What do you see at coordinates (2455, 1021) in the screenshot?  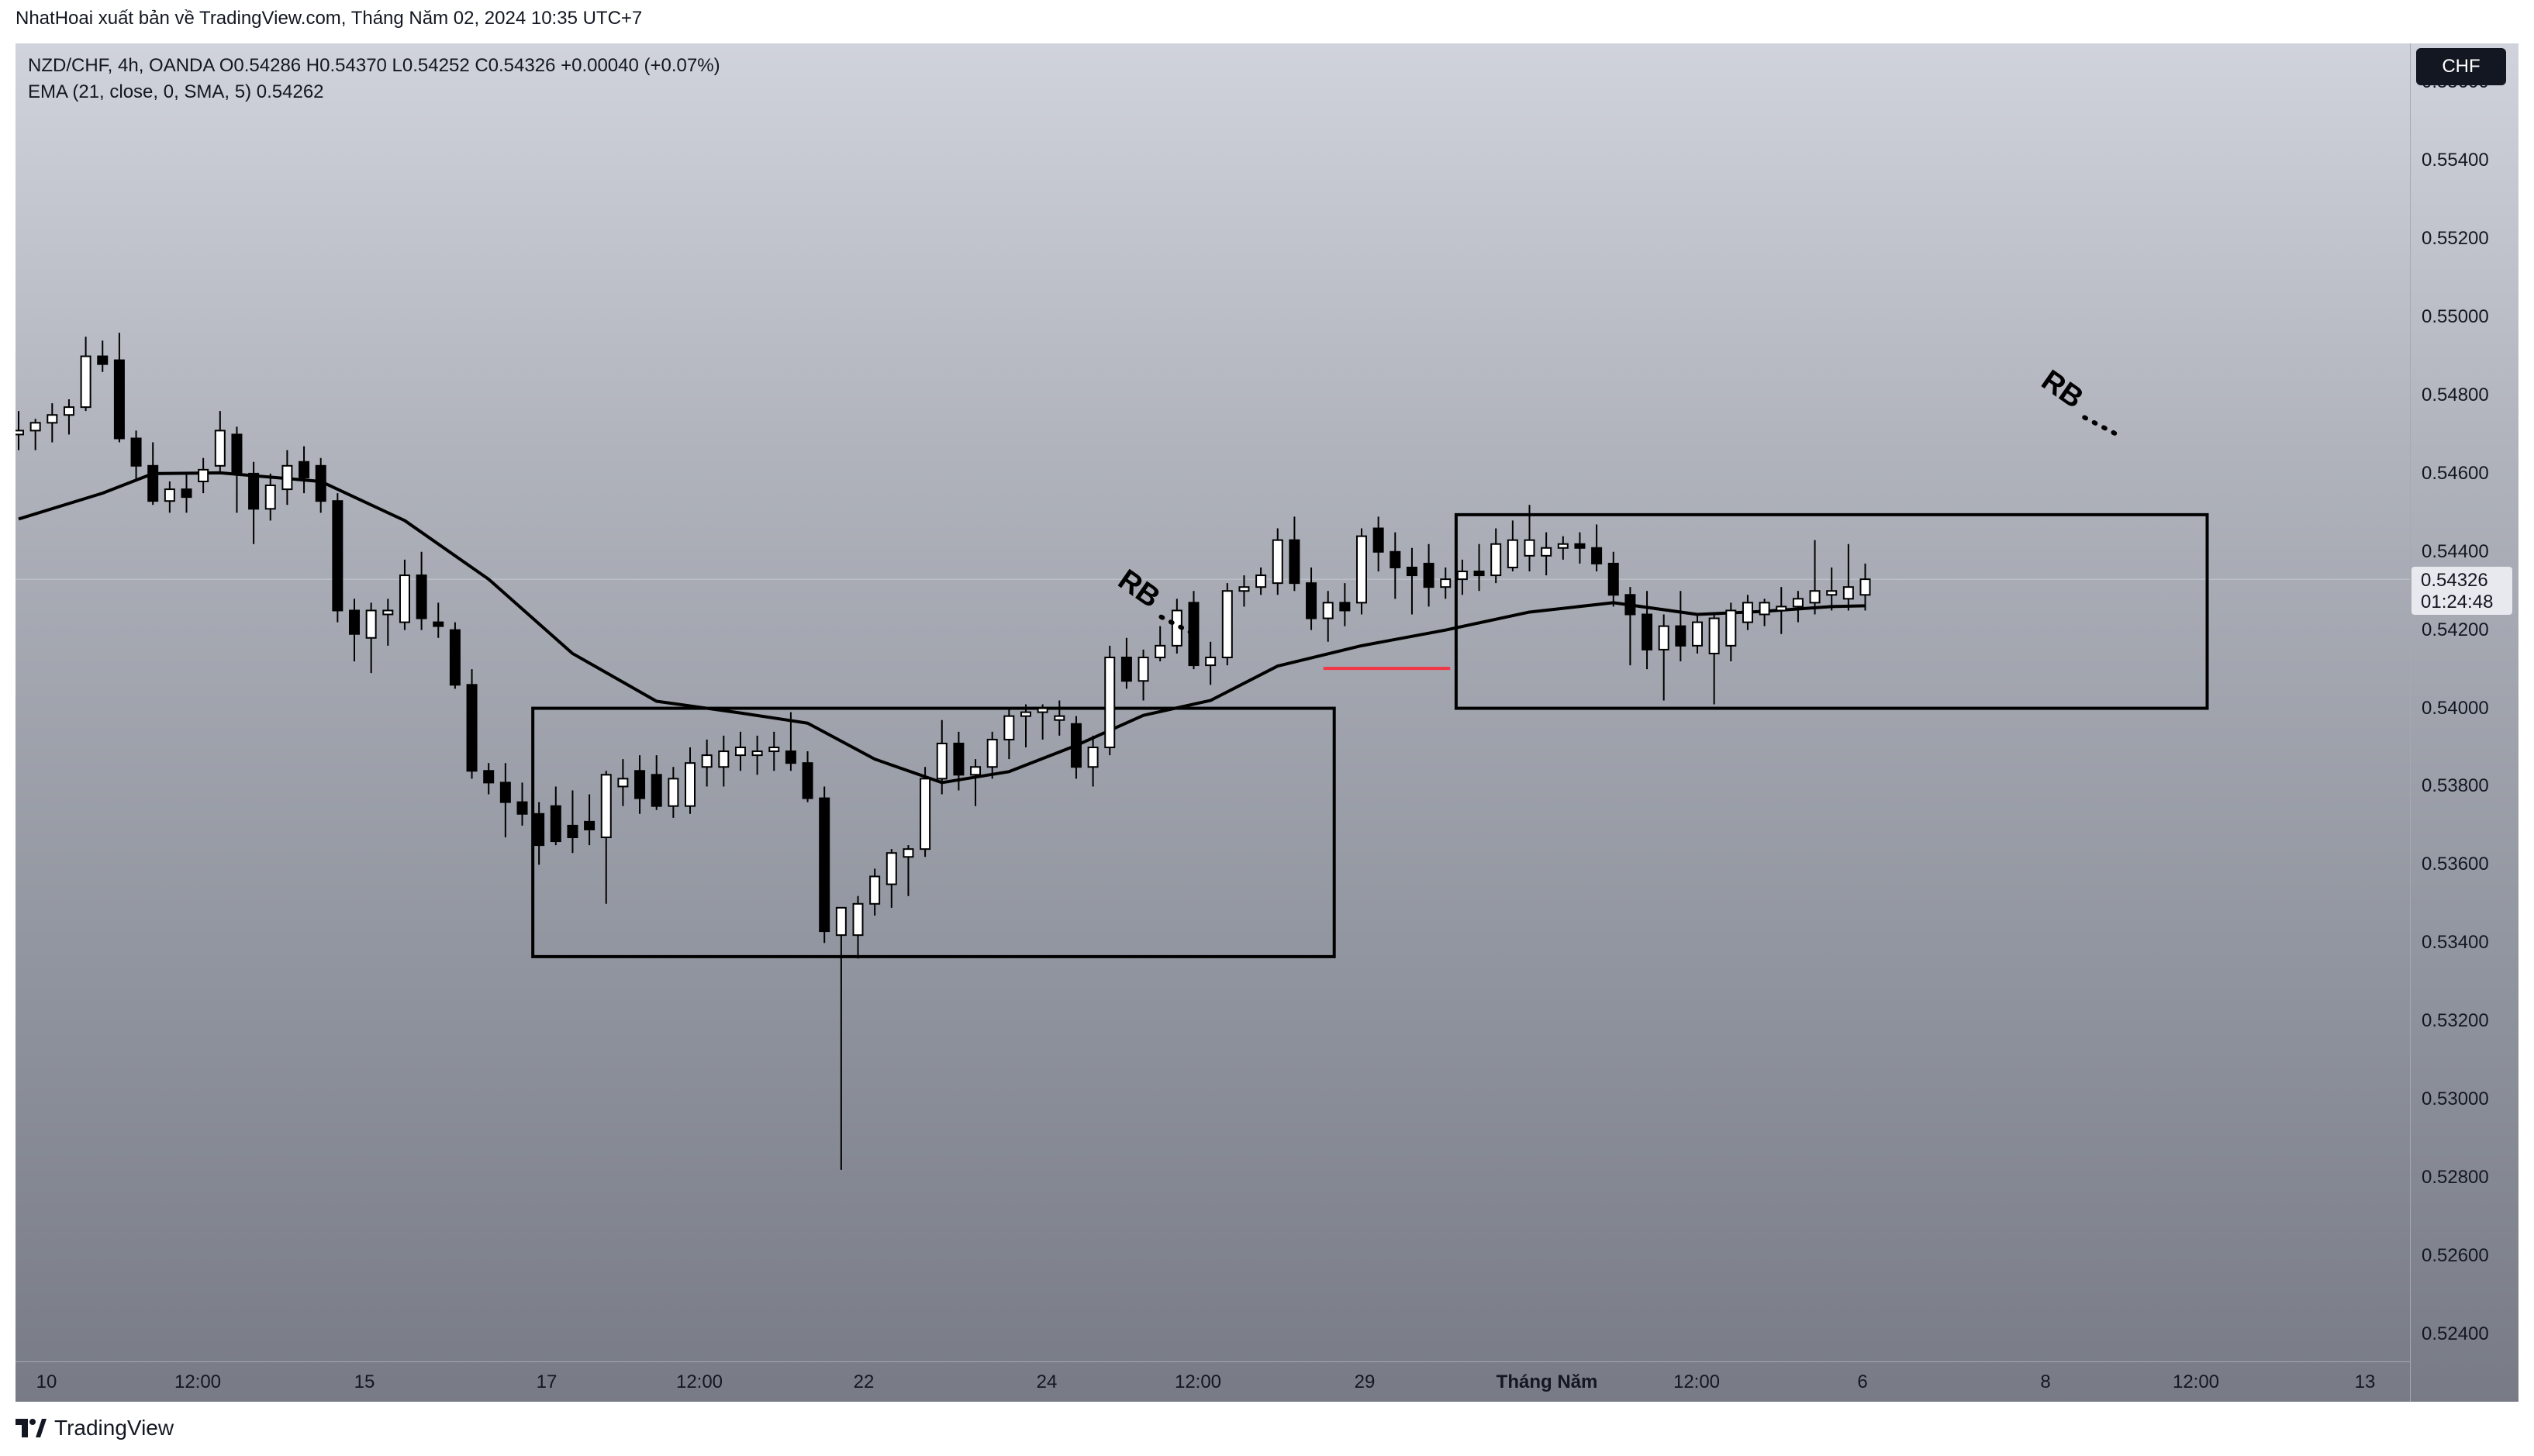 I see `price-tick: 0.53200` at bounding box center [2455, 1021].